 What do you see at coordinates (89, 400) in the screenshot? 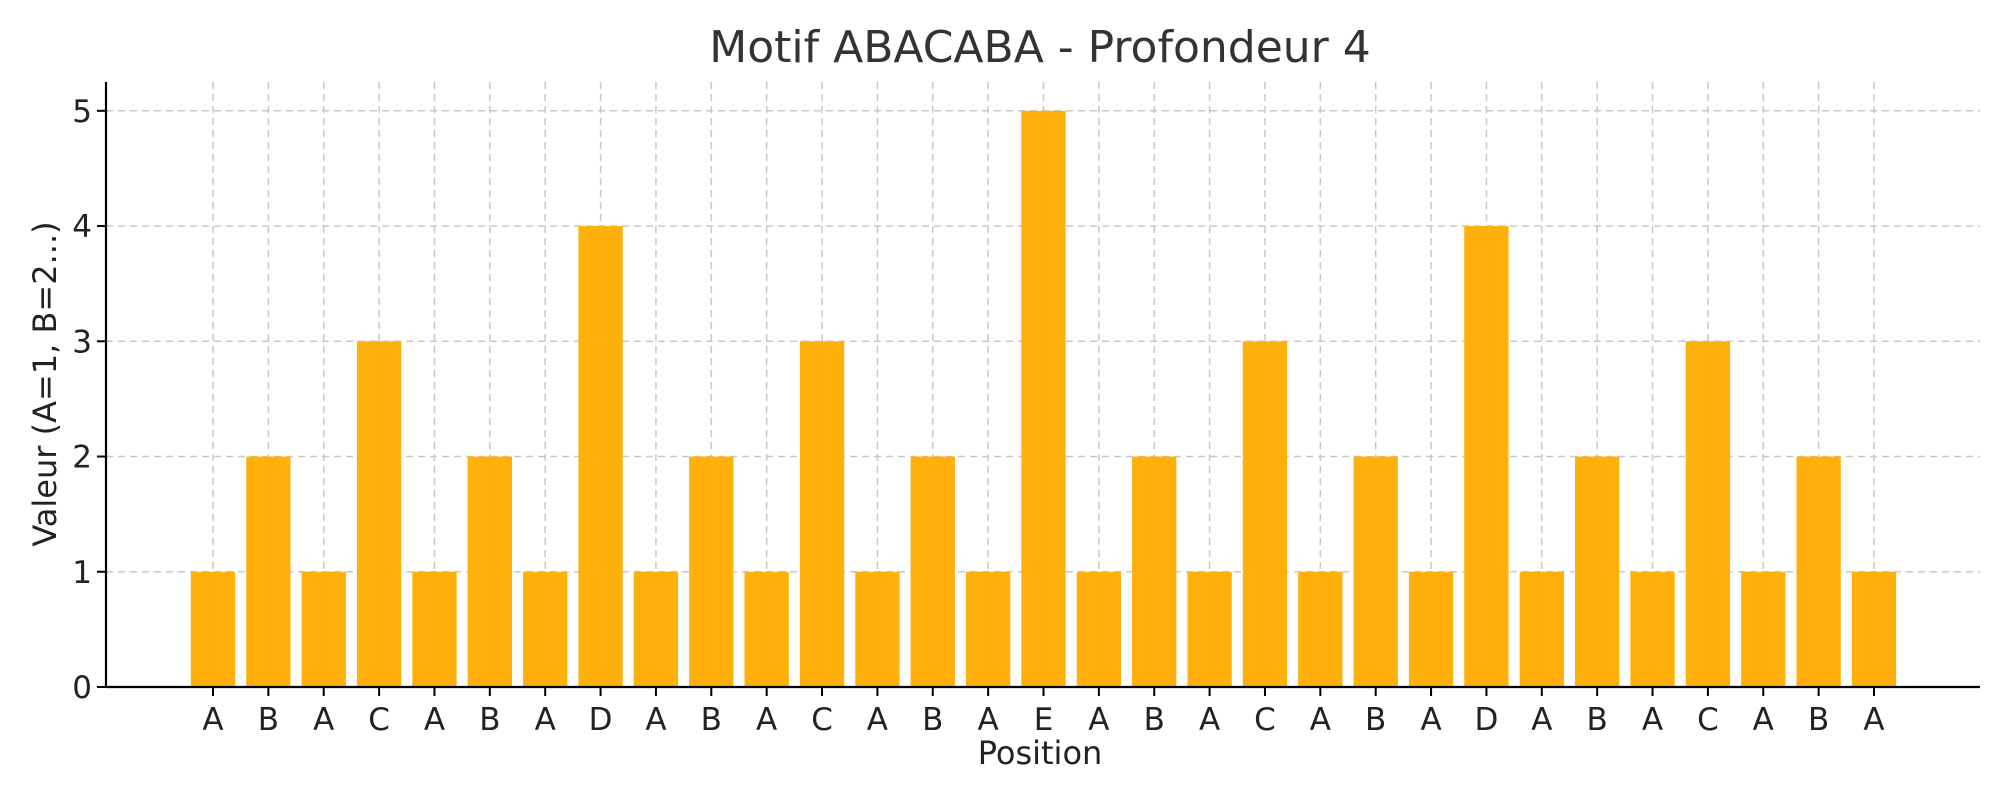
I see `y-tick-labels: 0 1 2 3 4 5` at bounding box center [89, 400].